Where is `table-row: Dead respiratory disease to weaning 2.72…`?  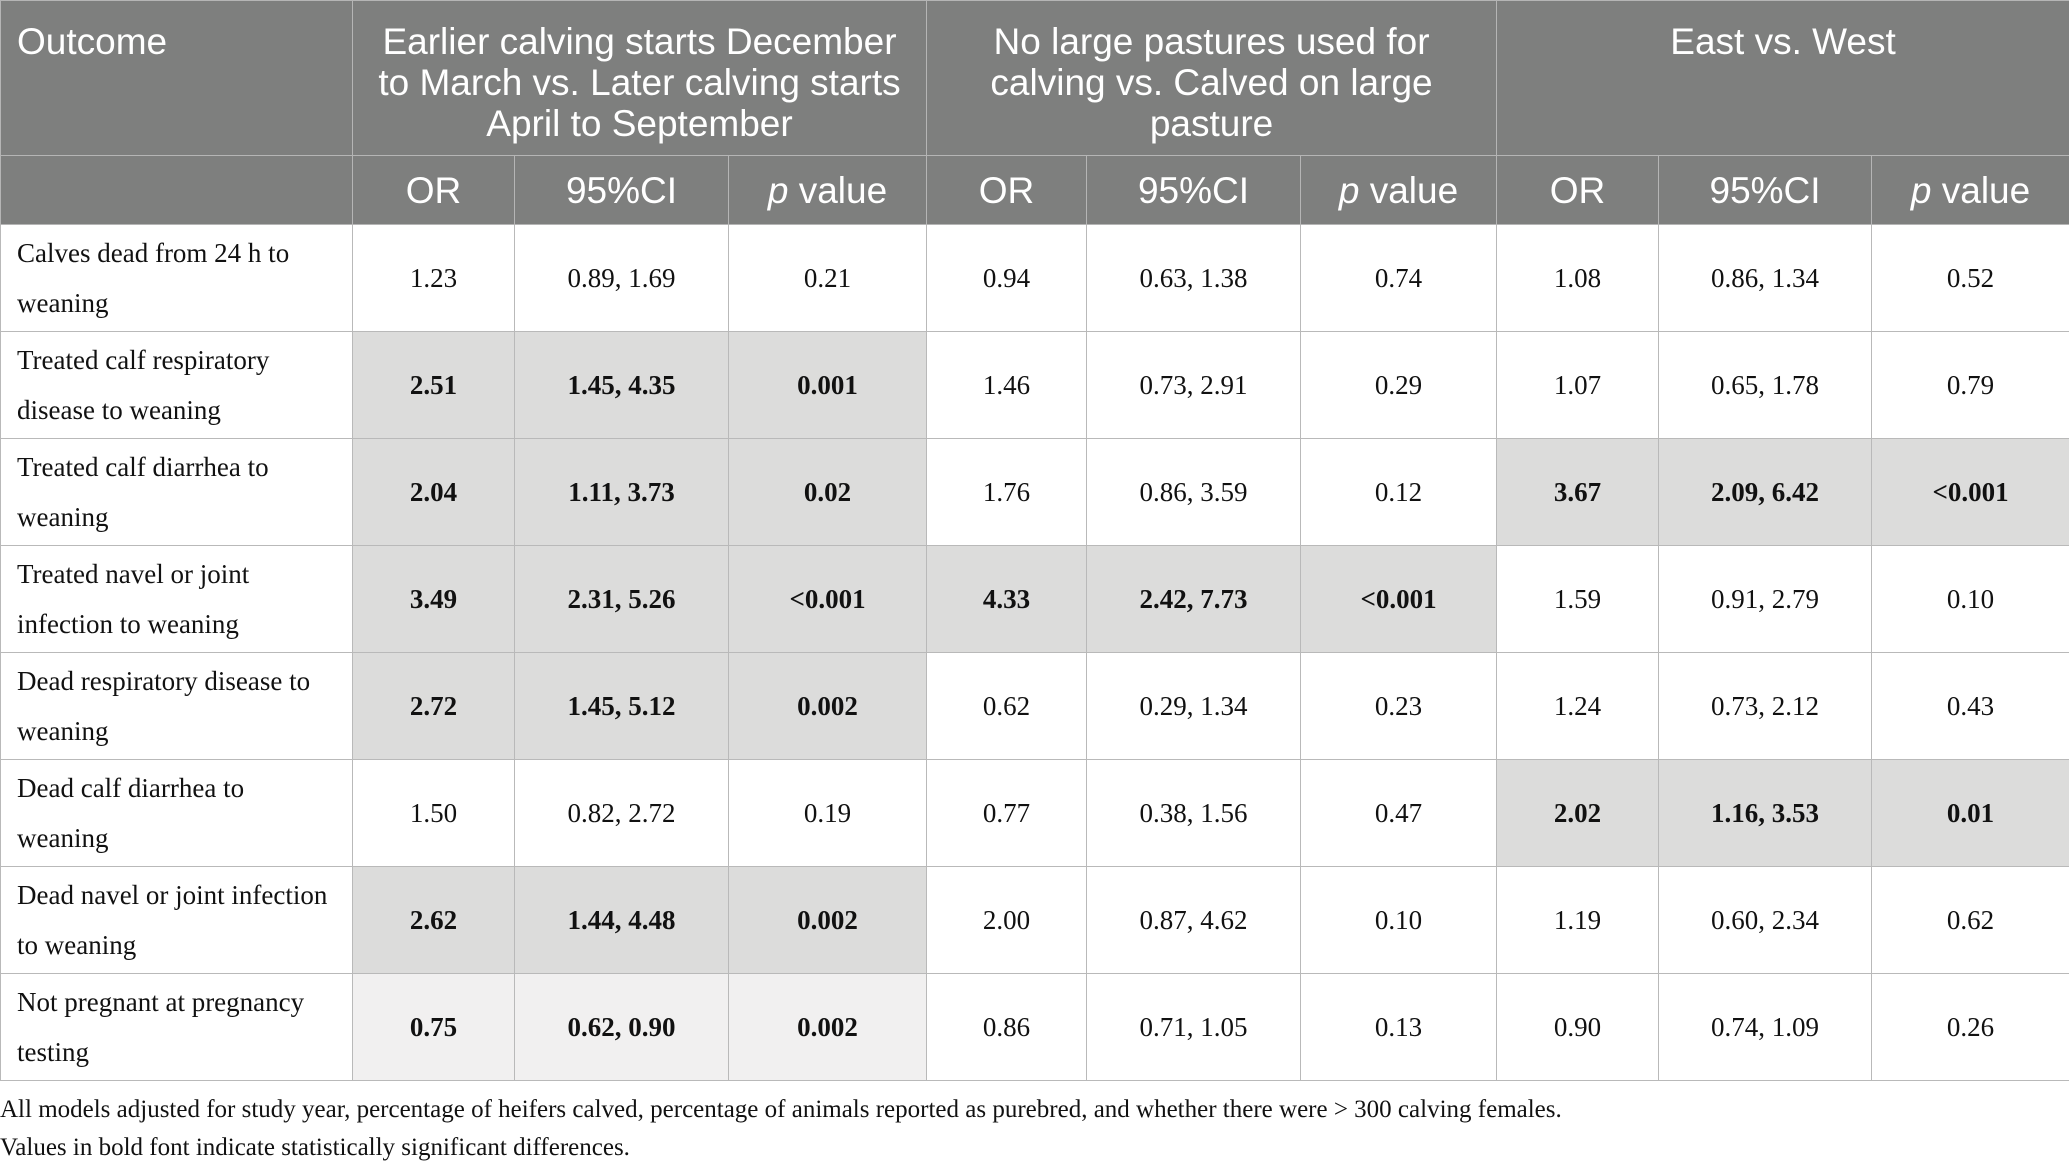 table-row: Dead respiratory disease to weaning 2.72… is located at coordinates (1034, 706).